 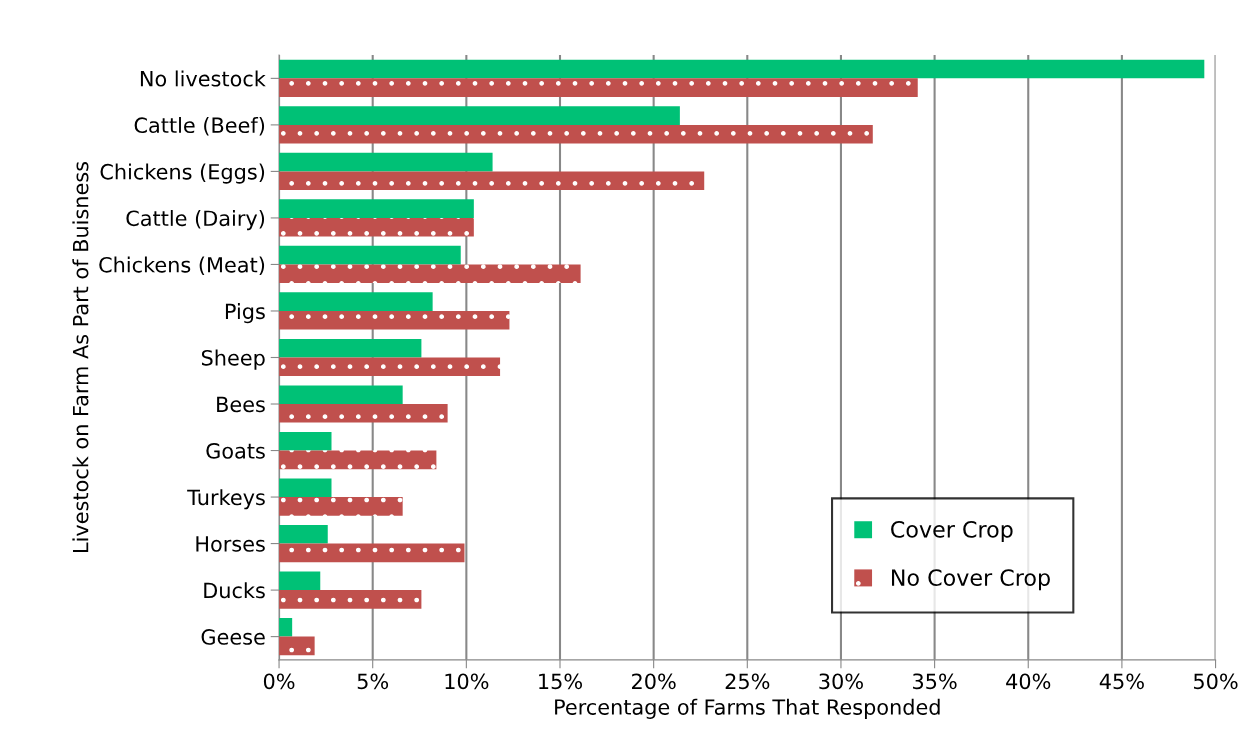 What do you see at coordinates (80, 356) in the screenshot?
I see `y-axis-title: Livestock on Farm As Part of Buisness` at bounding box center [80, 356].